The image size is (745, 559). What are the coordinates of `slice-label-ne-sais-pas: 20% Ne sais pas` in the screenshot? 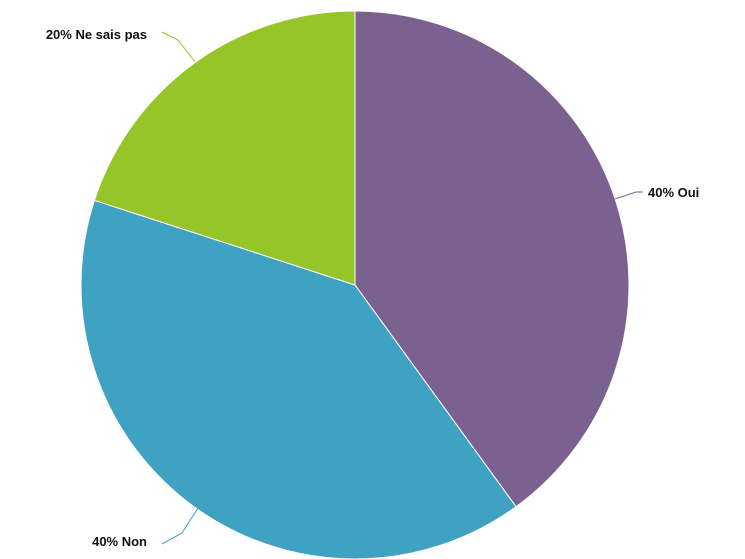 It's located at (96, 34).